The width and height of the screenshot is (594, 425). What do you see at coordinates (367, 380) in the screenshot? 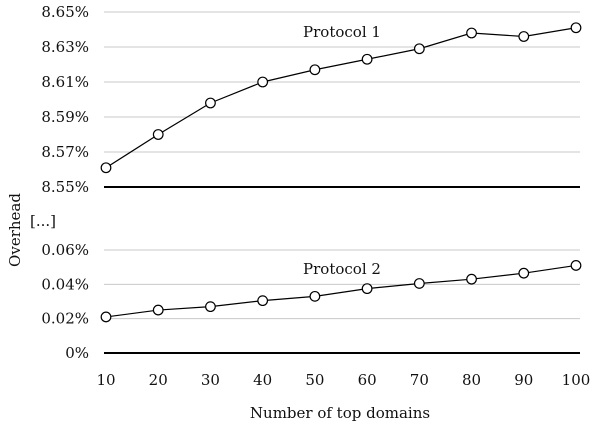
I see `x-tick-label: 60` at bounding box center [367, 380].